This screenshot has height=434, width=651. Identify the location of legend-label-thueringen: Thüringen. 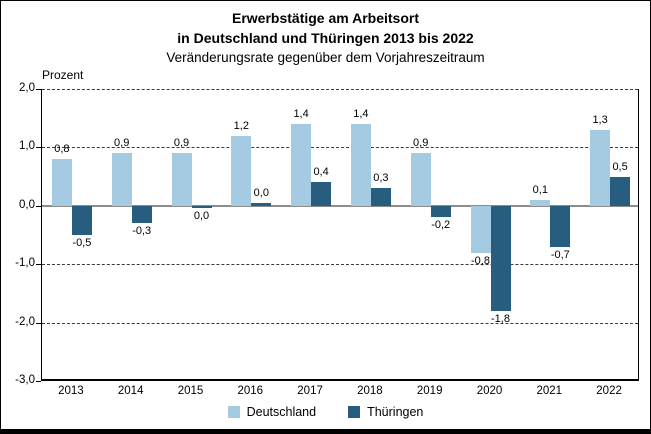
(395, 412).